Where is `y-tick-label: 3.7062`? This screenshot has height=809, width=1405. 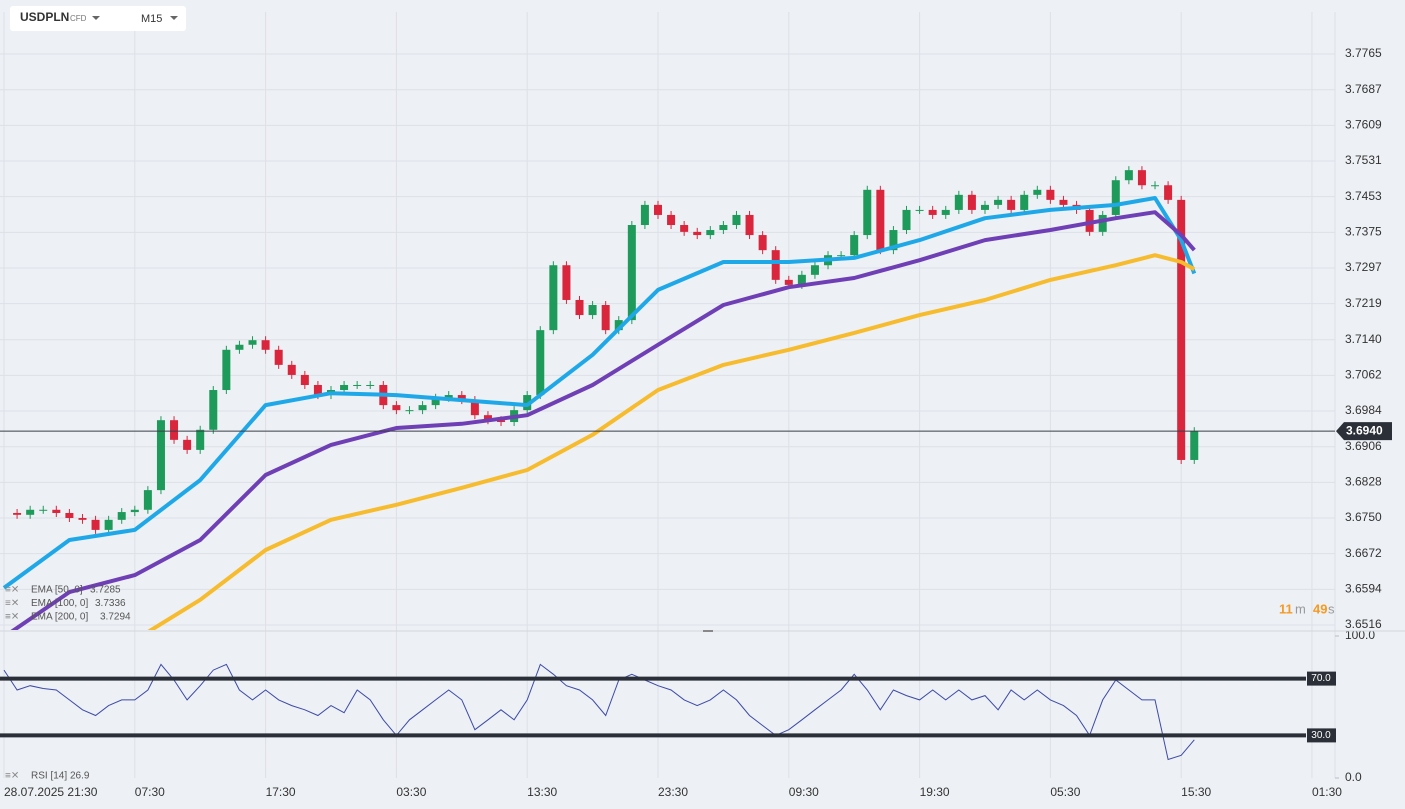 y-tick-label: 3.7062 is located at coordinates (1363, 375).